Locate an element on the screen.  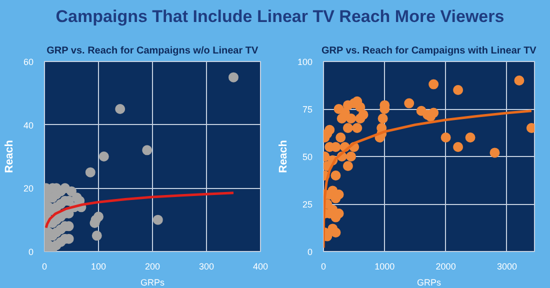
x-tick-label: 300 is located at coordinates (206, 267).